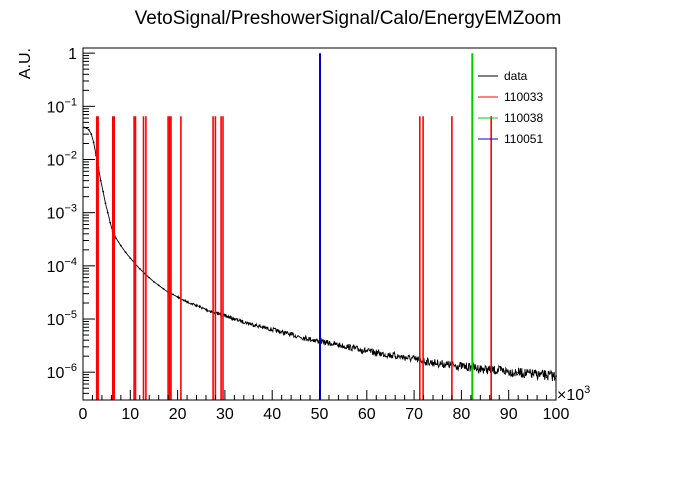 This screenshot has width=696, height=477. Describe the element at coordinates (225, 414) in the screenshot. I see `x-tick-label: 30` at that location.